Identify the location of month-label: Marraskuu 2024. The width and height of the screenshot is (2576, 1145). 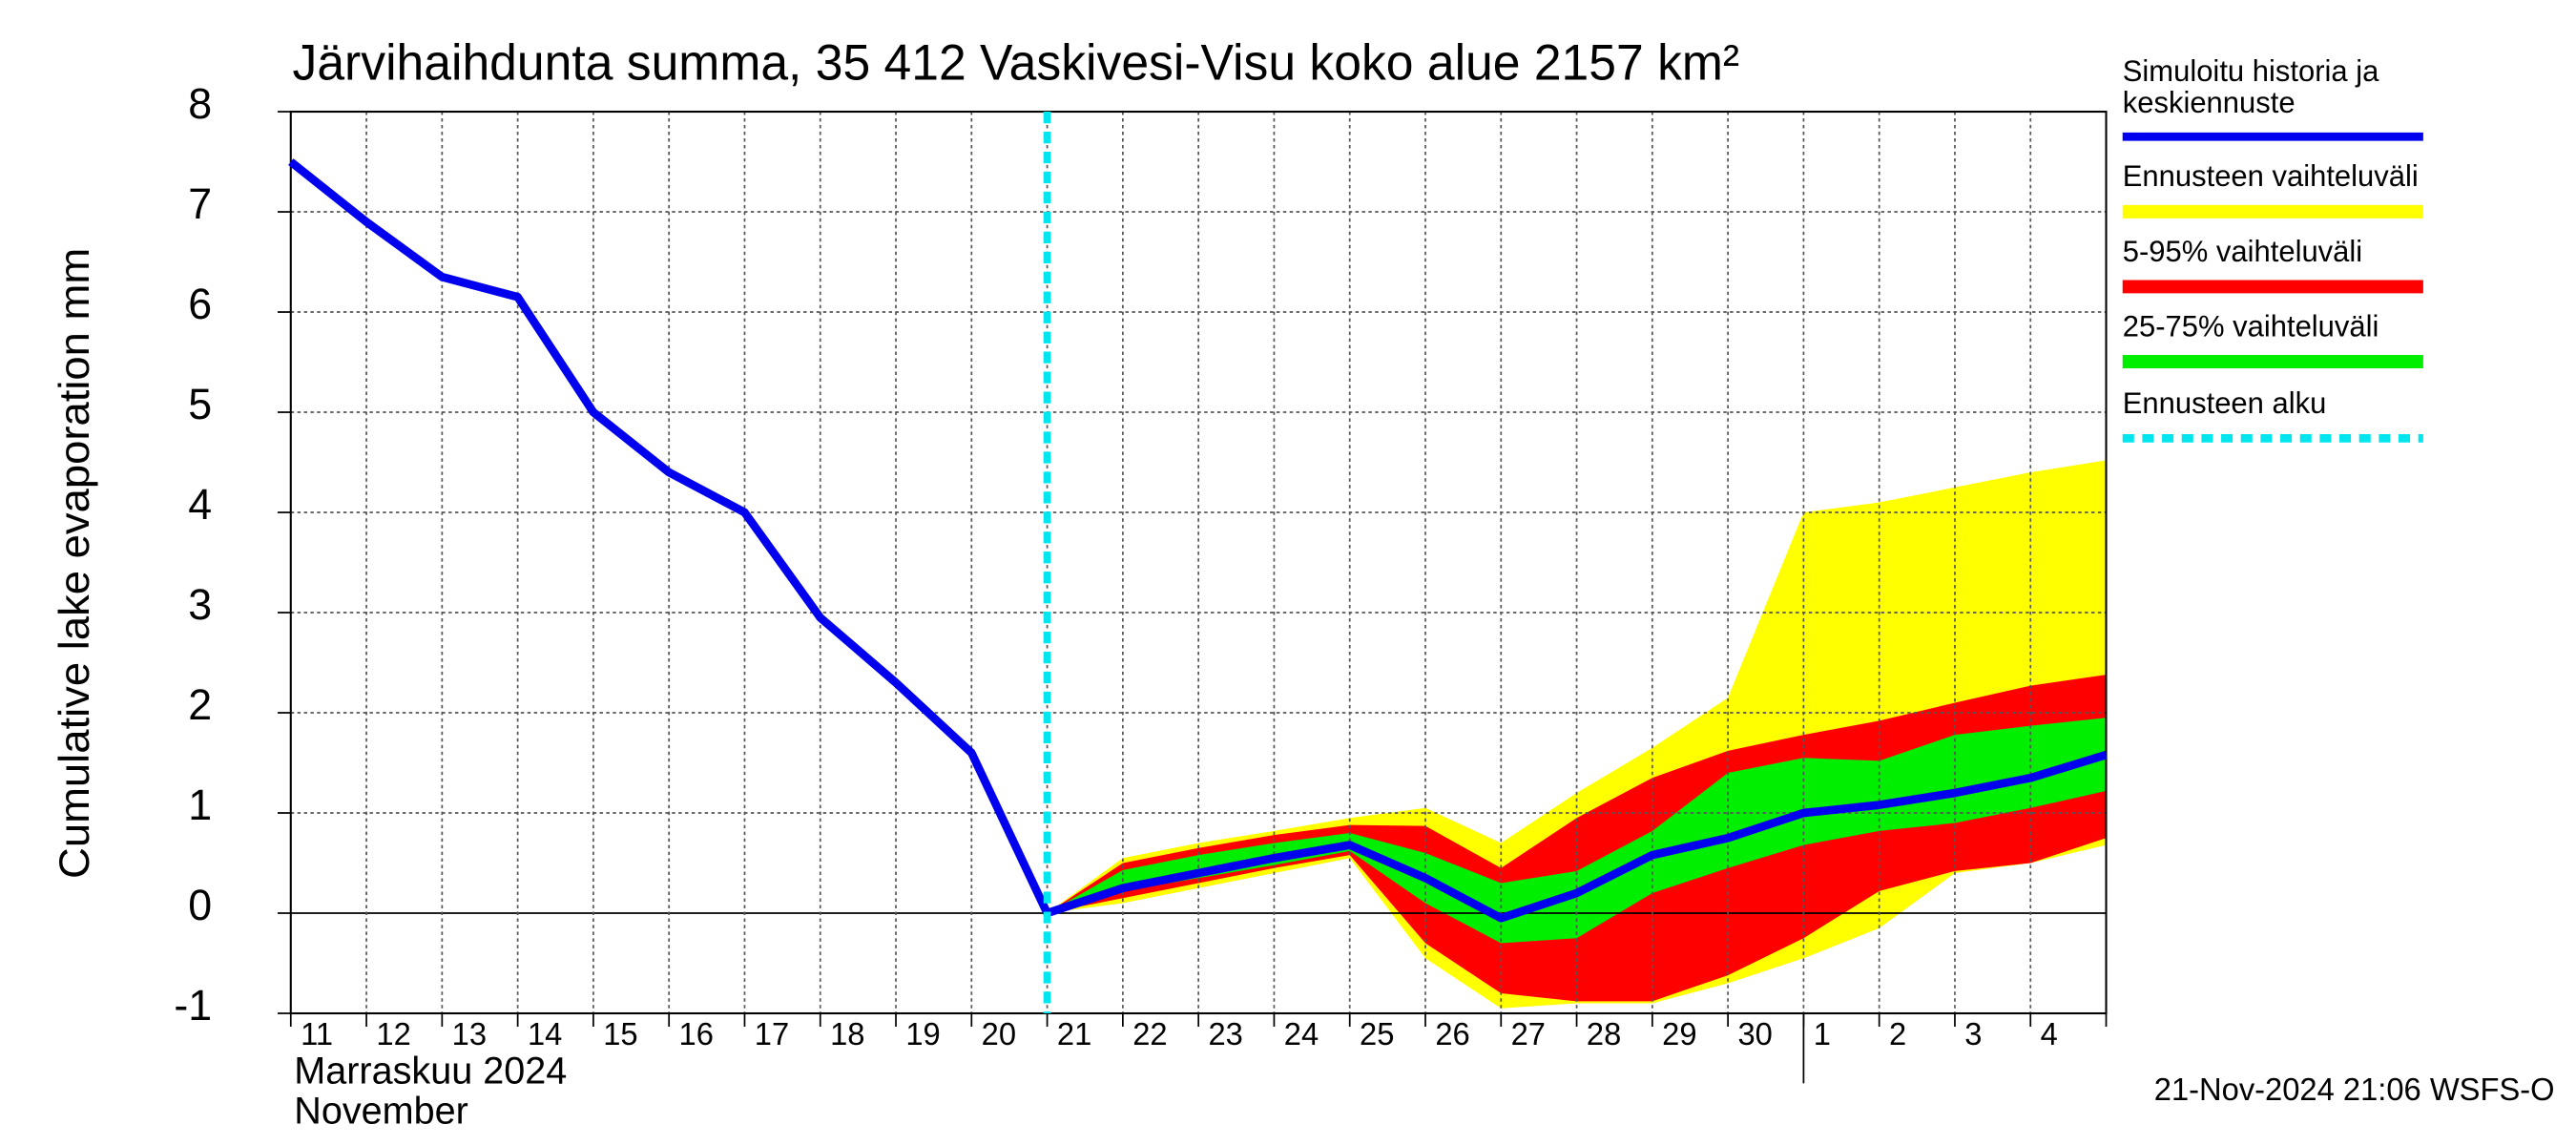
(430, 1071).